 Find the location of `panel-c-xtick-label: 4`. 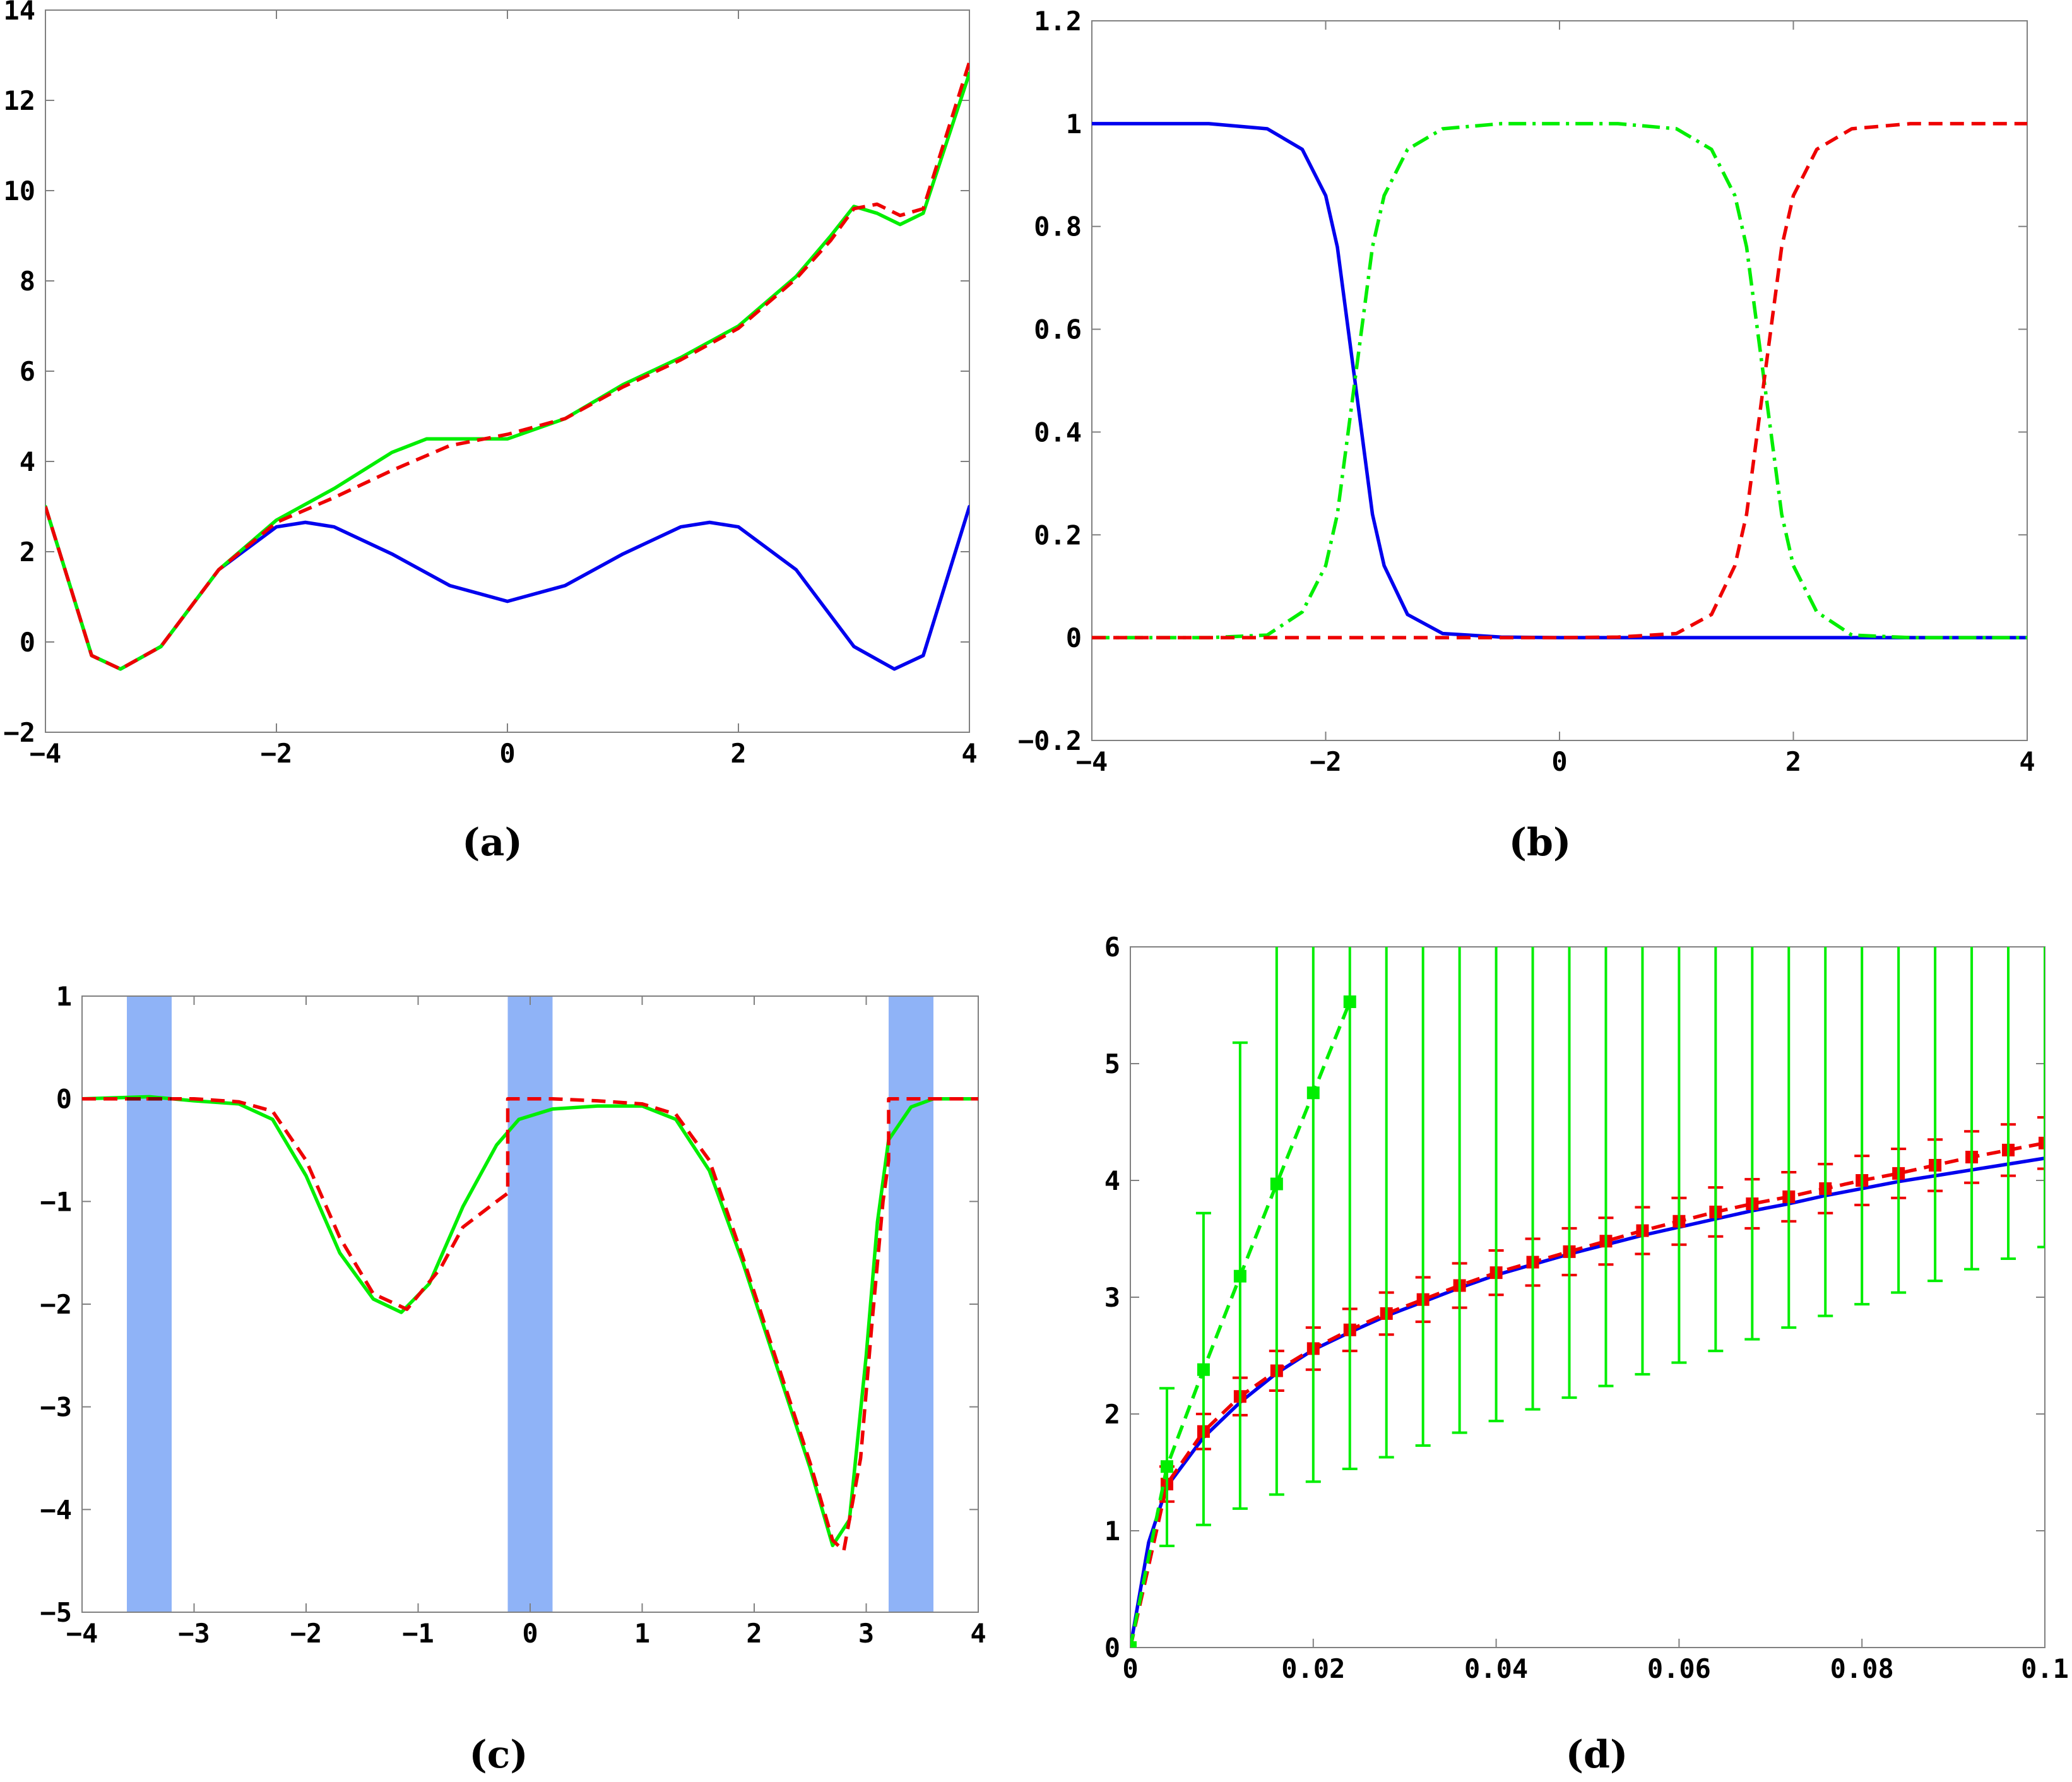

panel-c-xtick-label: 4 is located at coordinates (978, 1633).